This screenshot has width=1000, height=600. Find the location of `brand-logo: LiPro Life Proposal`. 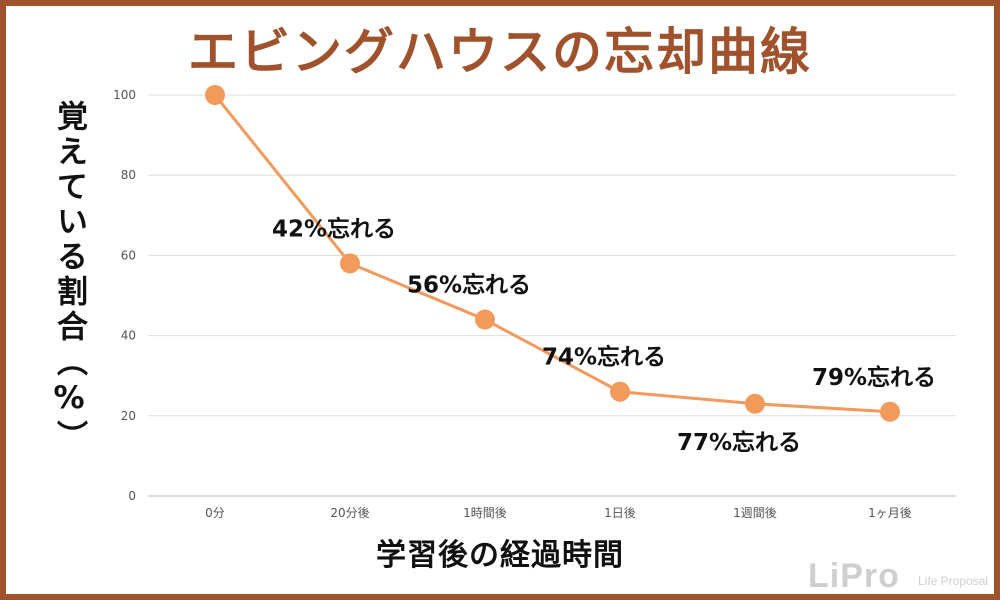

brand-logo: LiPro Life Proposal is located at coordinates (900, 576).